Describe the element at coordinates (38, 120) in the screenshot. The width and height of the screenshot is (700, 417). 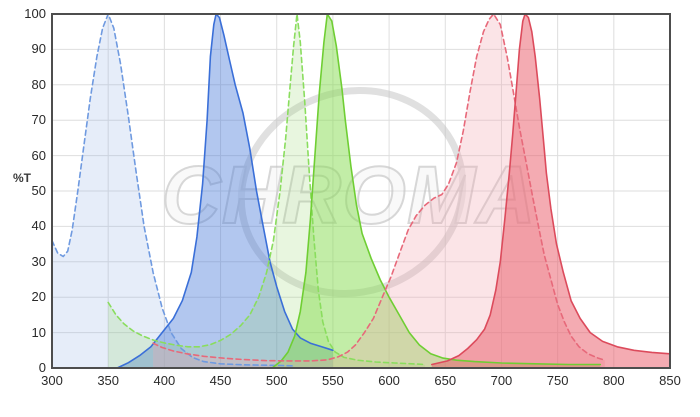
I see `y-tick-label: 70` at that location.